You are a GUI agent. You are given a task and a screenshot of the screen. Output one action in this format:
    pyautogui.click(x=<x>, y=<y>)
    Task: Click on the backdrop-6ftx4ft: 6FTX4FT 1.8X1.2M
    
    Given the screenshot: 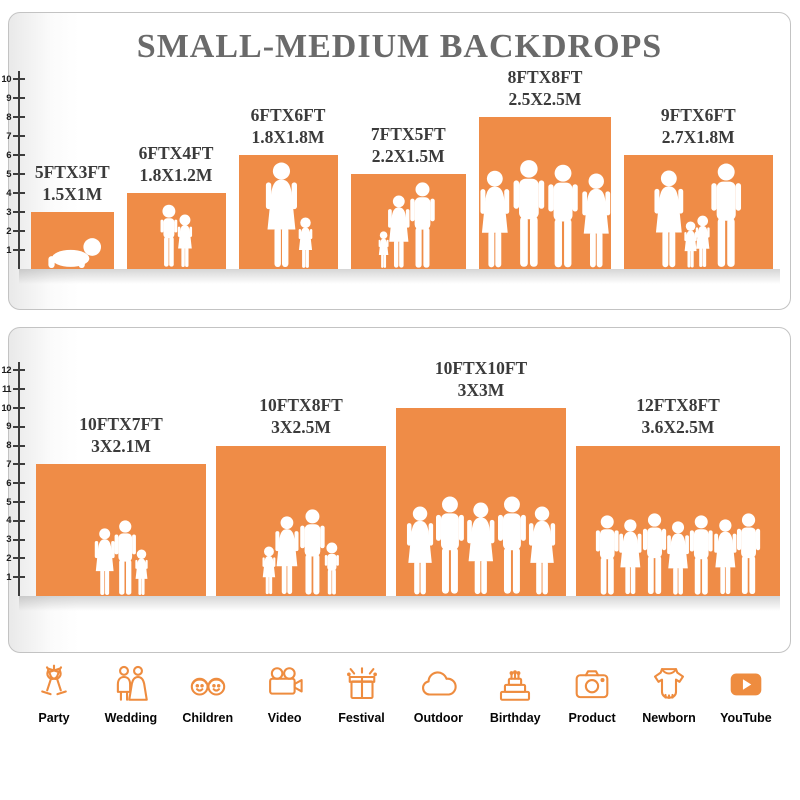 What is the action you would take?
    pyautogui.click(x=176, y=205)
    